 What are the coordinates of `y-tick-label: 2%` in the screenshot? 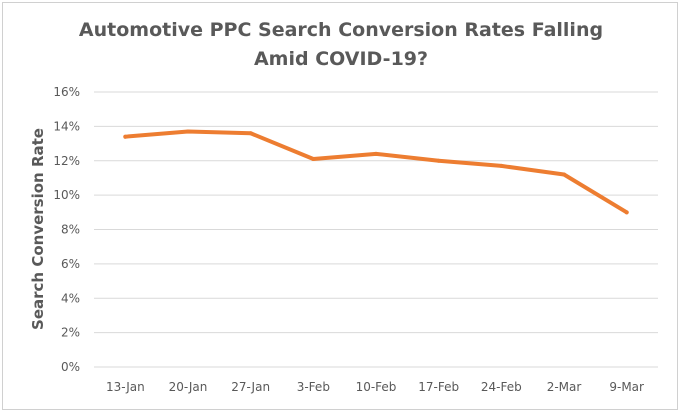 It's located at (70, 333).